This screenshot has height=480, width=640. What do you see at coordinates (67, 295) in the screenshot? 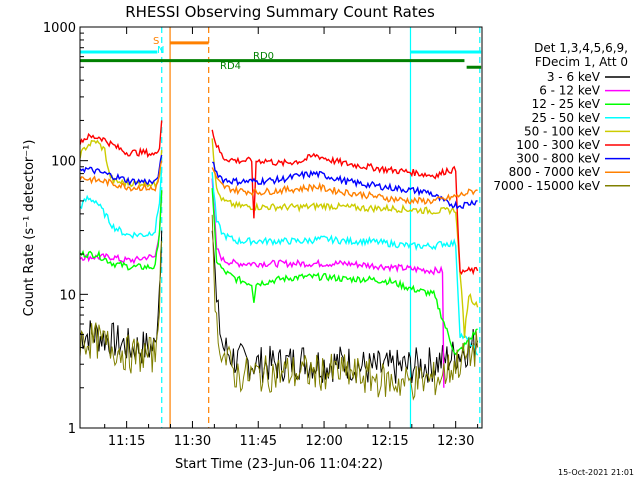
I see `y-tick-label-1: 10` at bounding box center [67, 295].